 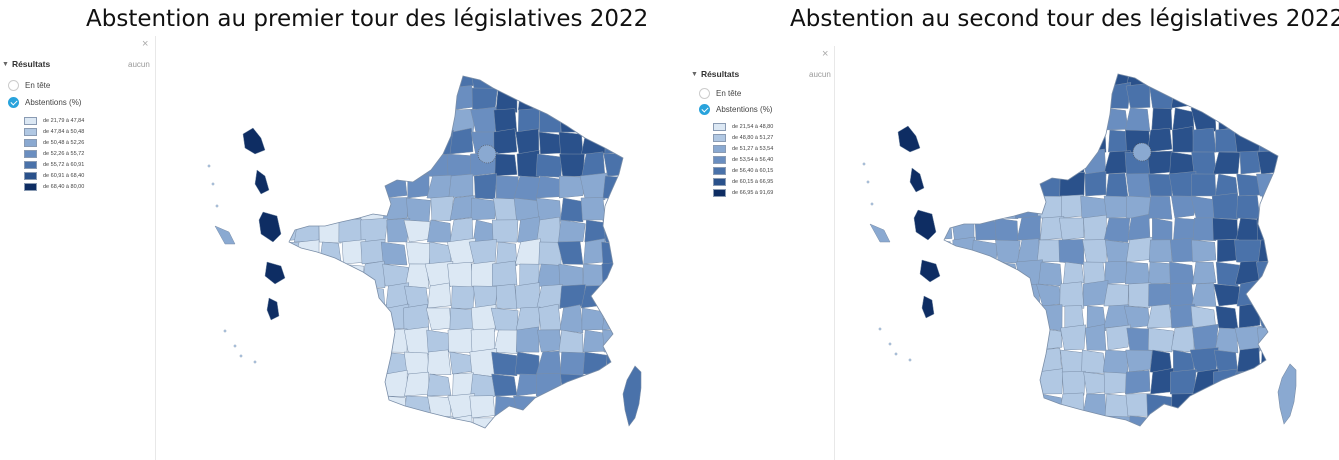 What do you see at coordinates (925, 225) in the screenshot?
I see `overseas-guyane` at bounding box center [925, 225].